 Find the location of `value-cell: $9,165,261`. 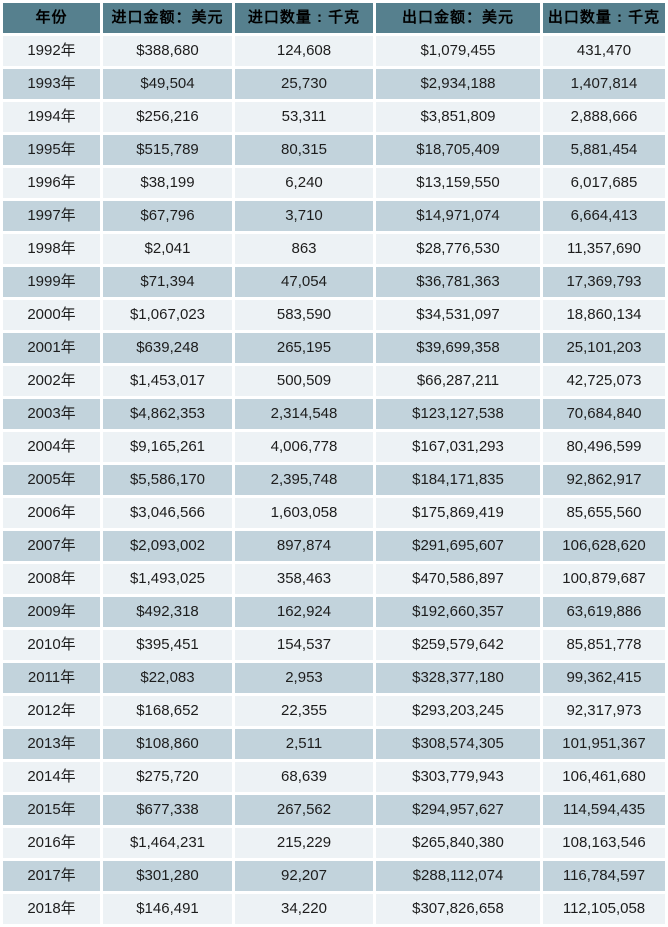

value-cell: $9,165,261 is located at coordinates (167, 447).